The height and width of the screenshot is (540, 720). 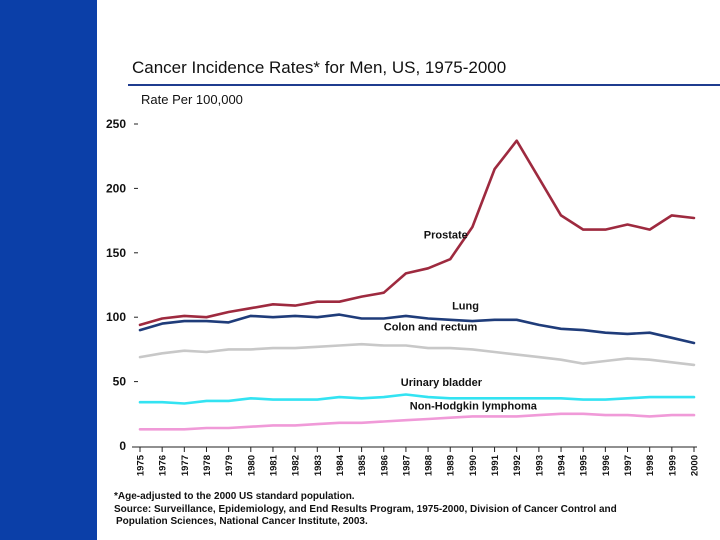 I want to click on series-label: Colon and rectum, so click(x=431, y=328).